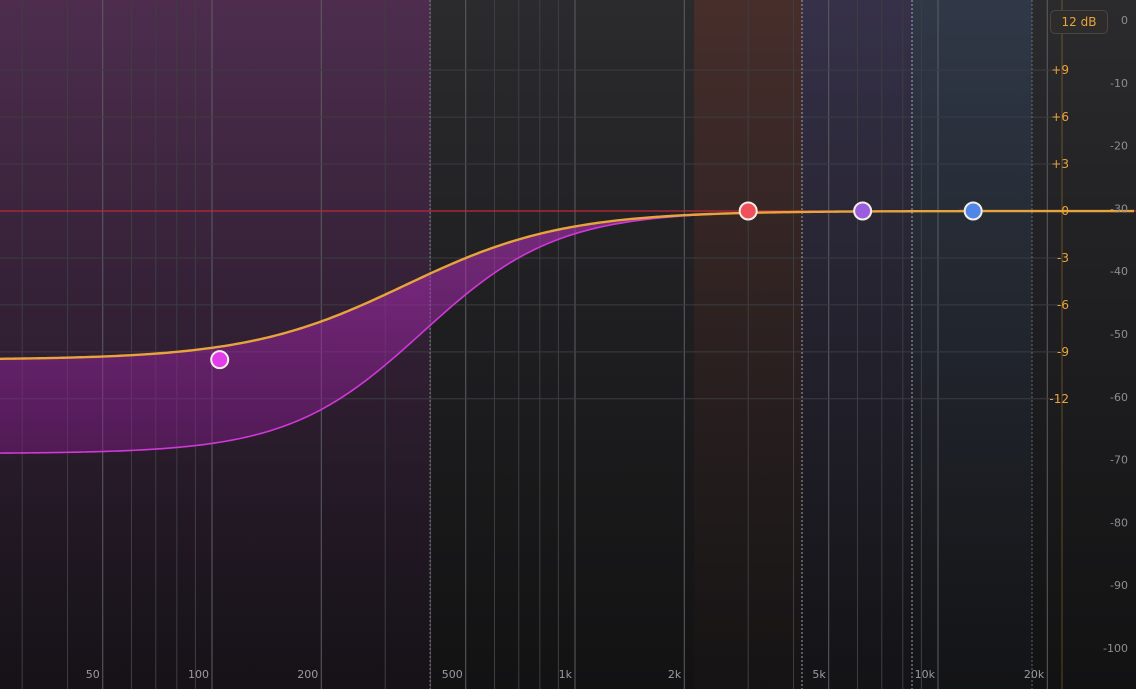  Describe the element at coordinates (1119, 146) in the screenshot. I see `analyzer-db-label: -20` at that location.